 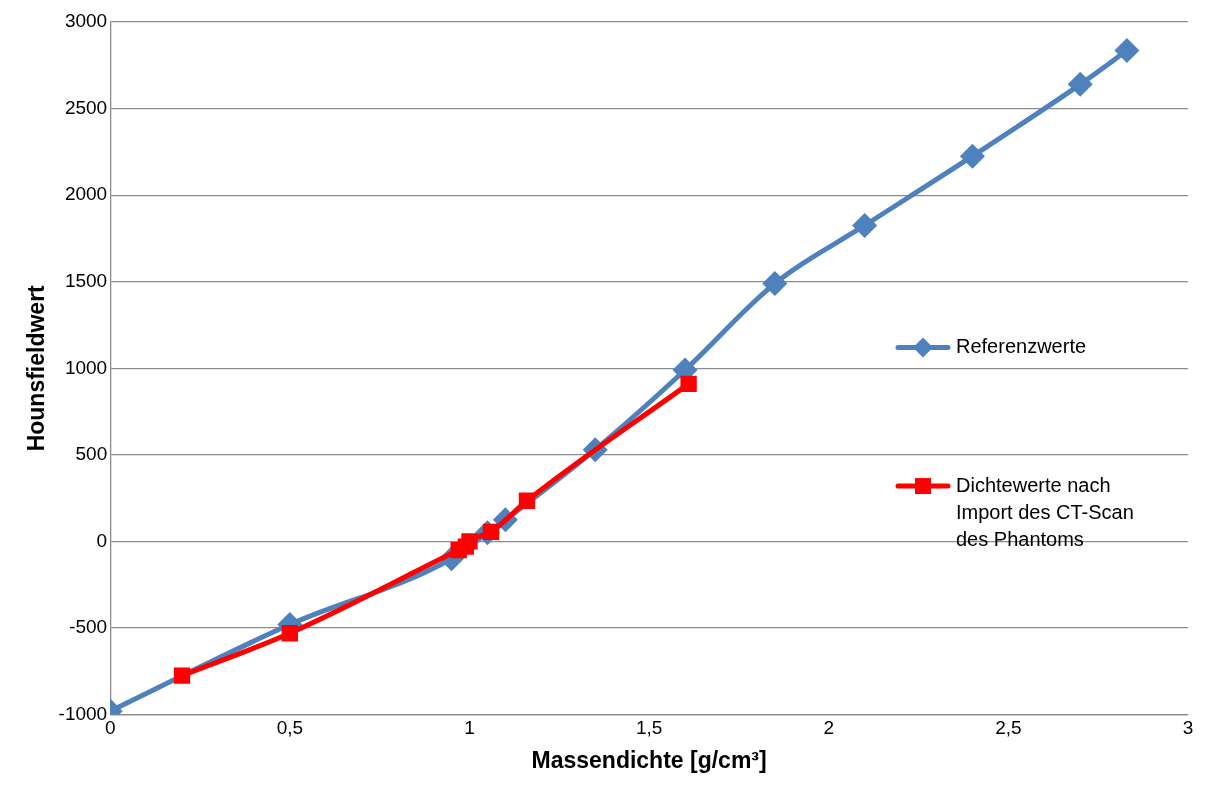 What do you see at coordinates (469, 728) in the screenshot?
I see `x-tick-label: 1` at bounding box center [469, 728].